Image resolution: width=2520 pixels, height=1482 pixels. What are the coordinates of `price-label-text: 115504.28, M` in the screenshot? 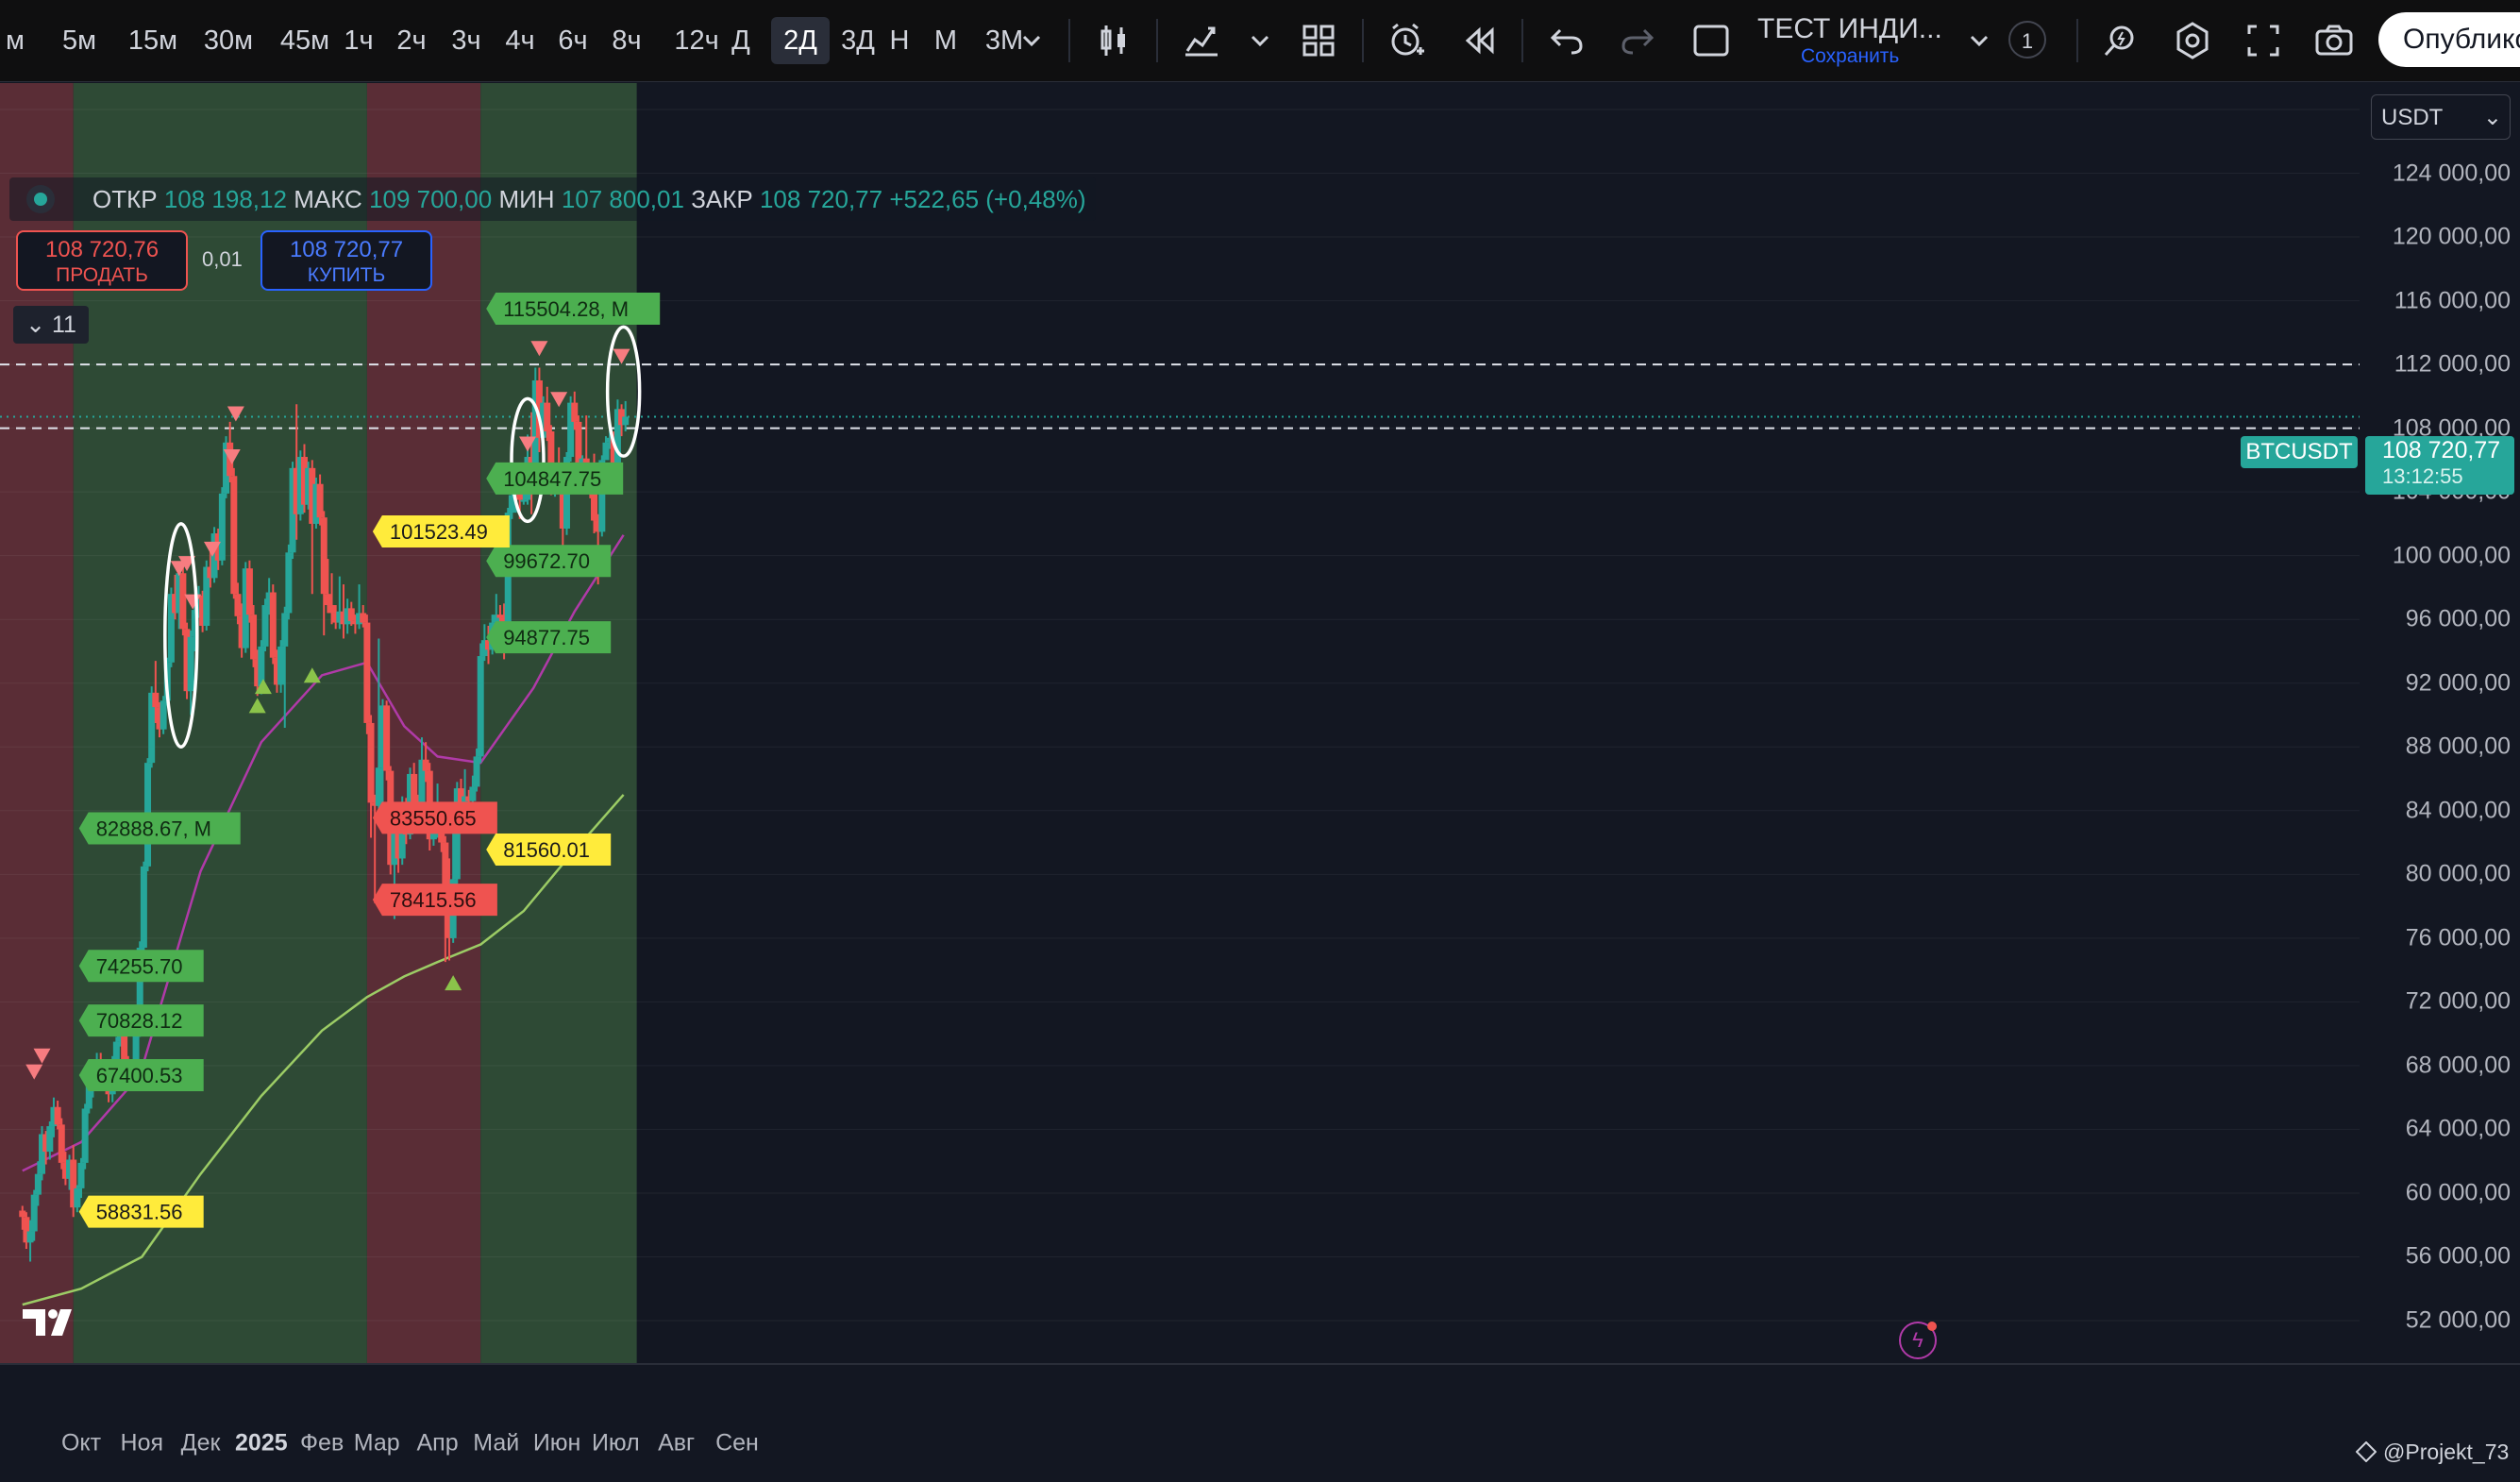 It's located at (566, 309).